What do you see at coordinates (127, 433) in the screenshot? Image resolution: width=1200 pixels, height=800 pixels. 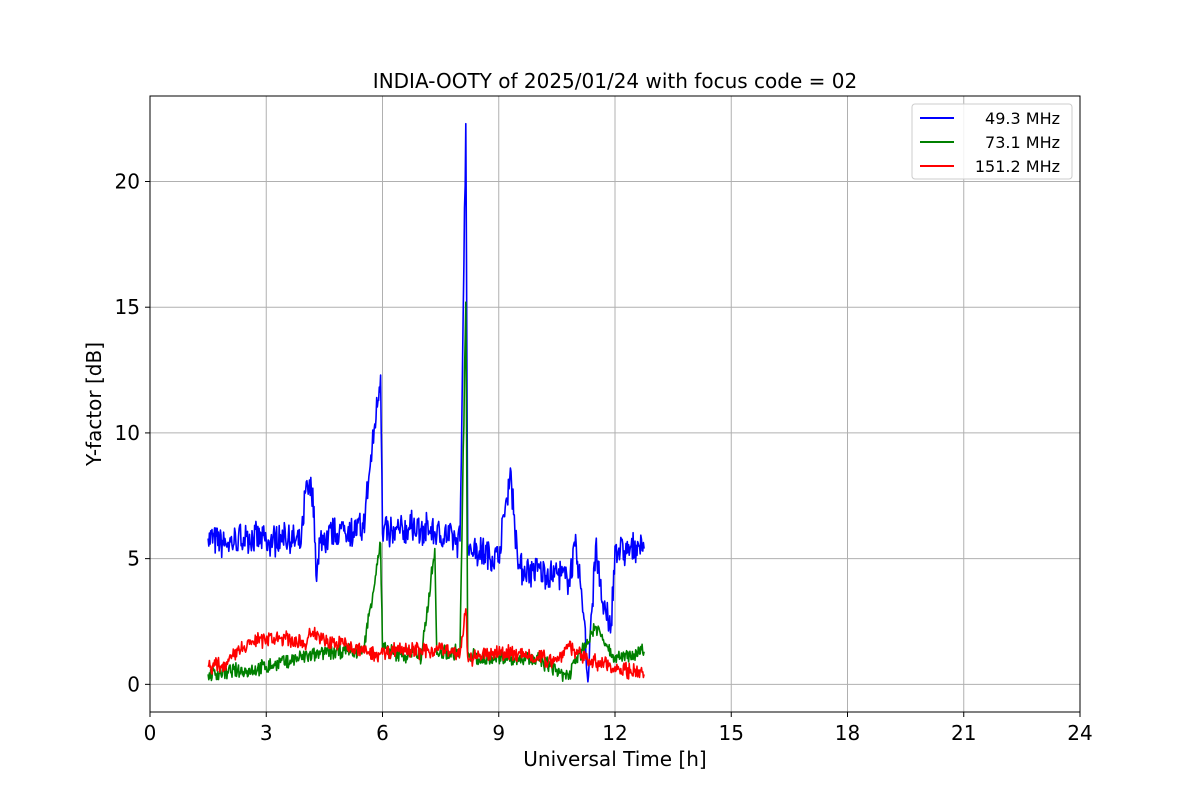 I see `y-tick-label: 10` at bounding box center [127, 433].